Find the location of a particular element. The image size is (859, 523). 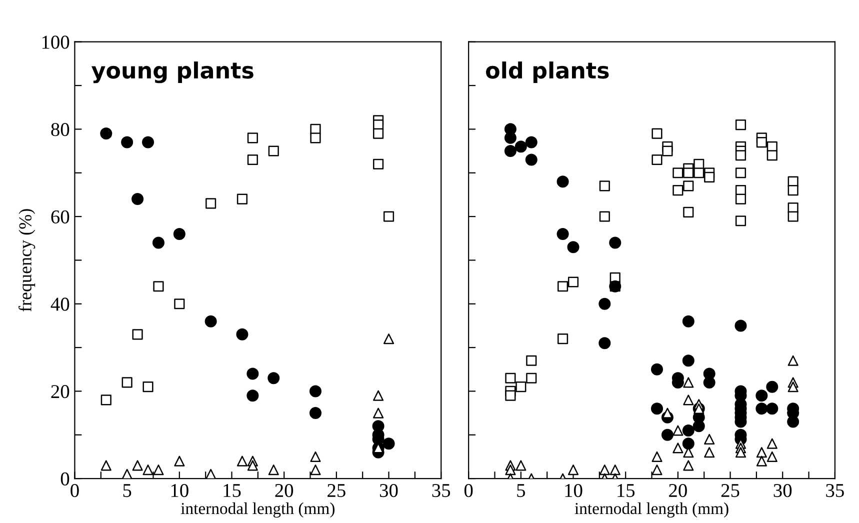

text: young plants is located at coordinates (172, 72).